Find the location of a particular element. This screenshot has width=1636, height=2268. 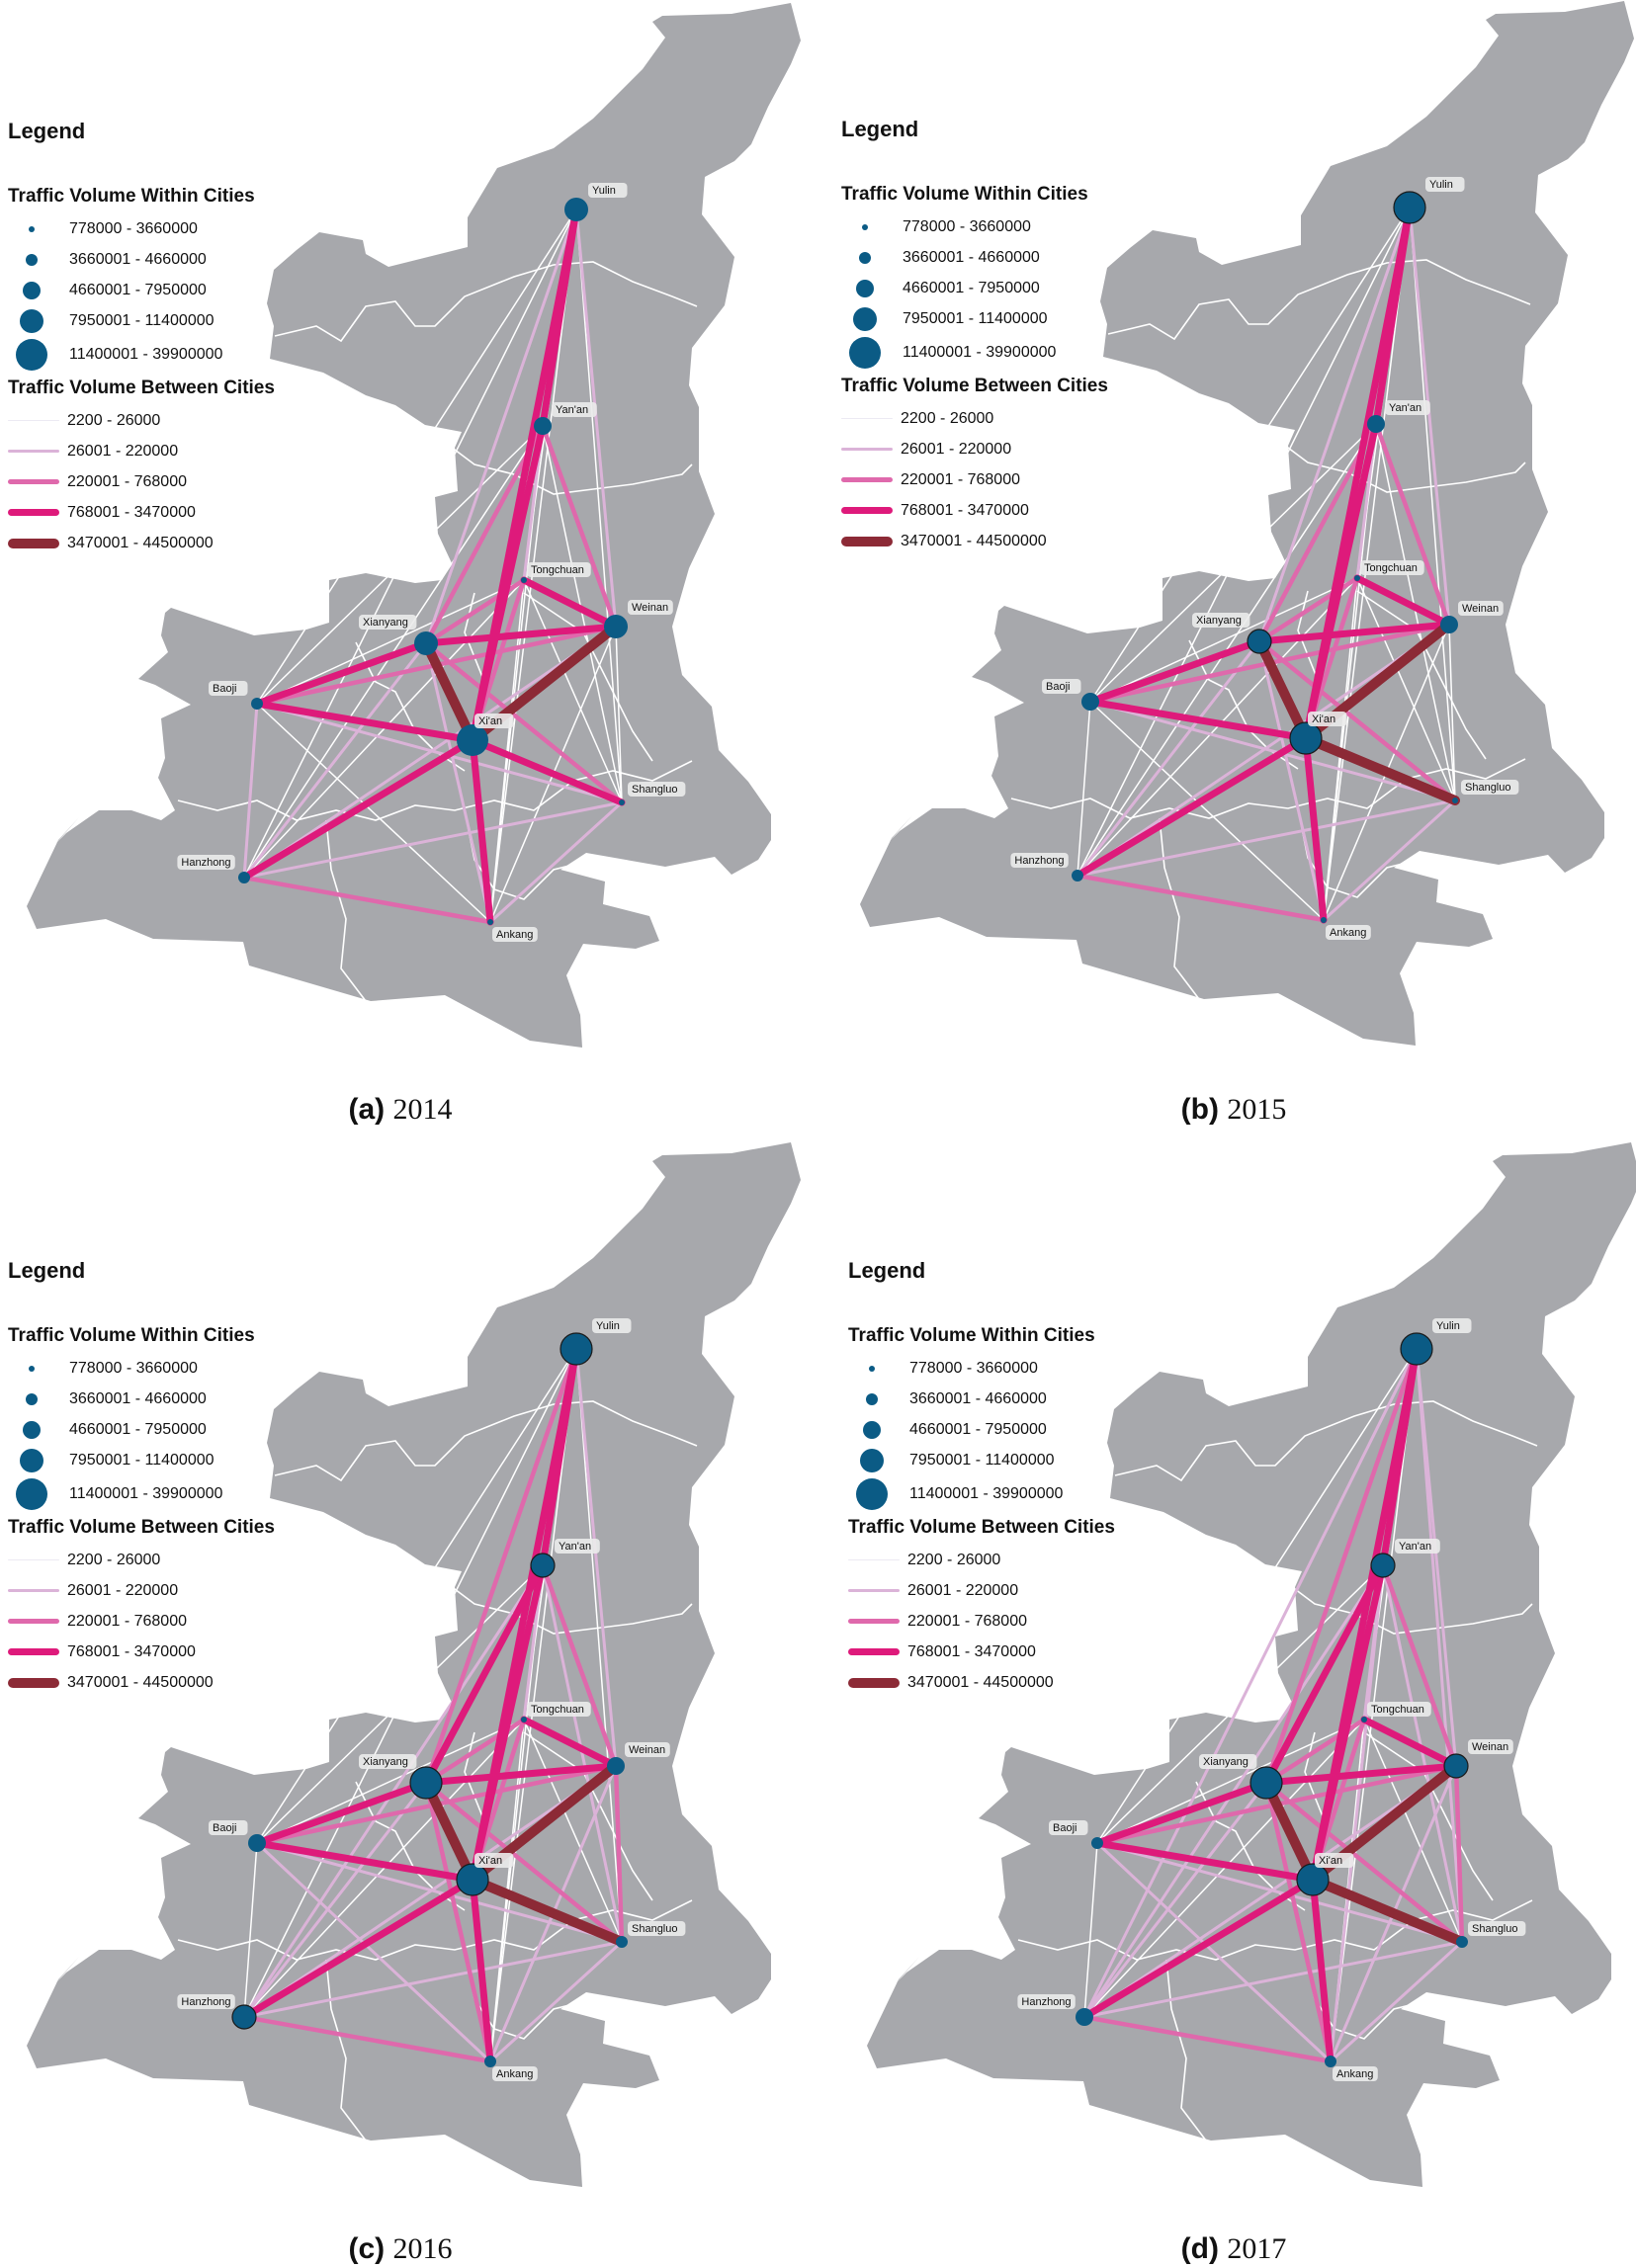

legend-item-label: 11400001 - 39900000 is located at coordinates (980, 352).